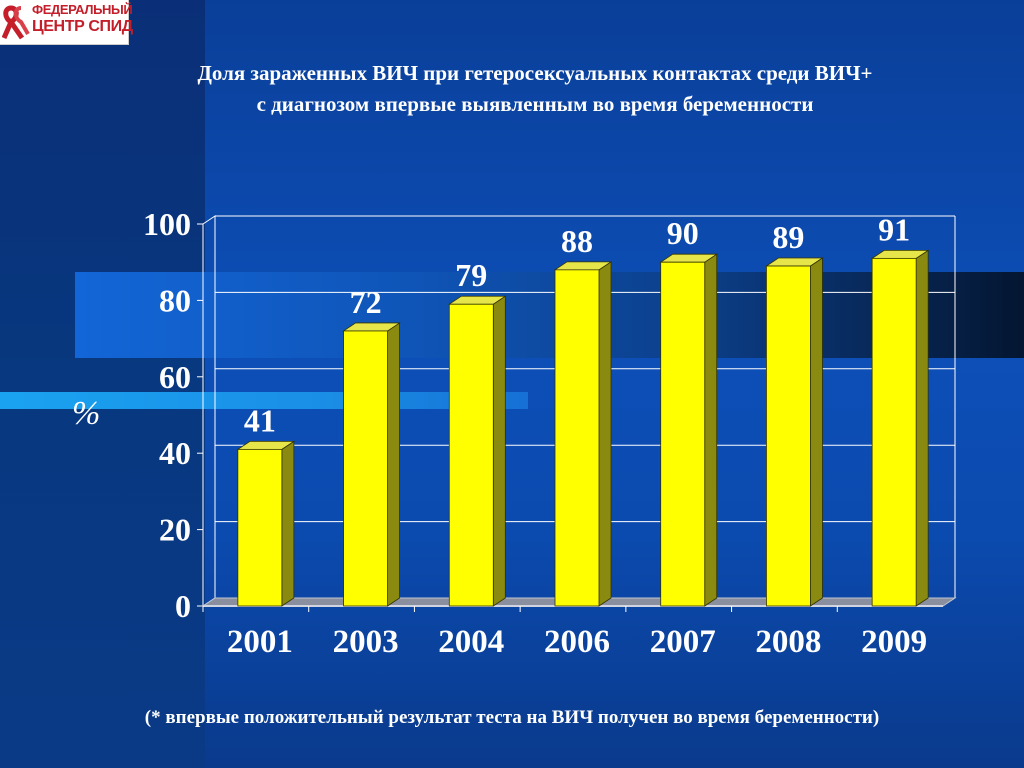  Describe the element at coordinates (549, 315) in the screenshot. I see `background-stripe-dark` at that location.